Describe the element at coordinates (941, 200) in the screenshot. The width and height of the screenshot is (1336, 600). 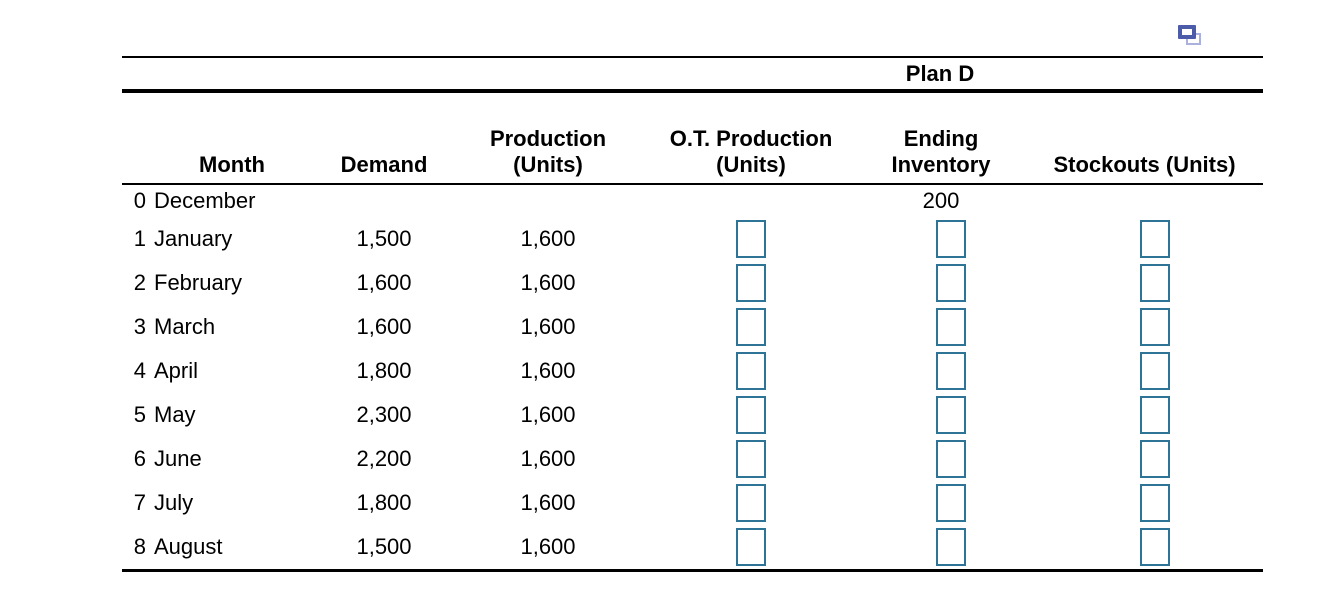
I see `ending-inventory-value: 200` at that location.